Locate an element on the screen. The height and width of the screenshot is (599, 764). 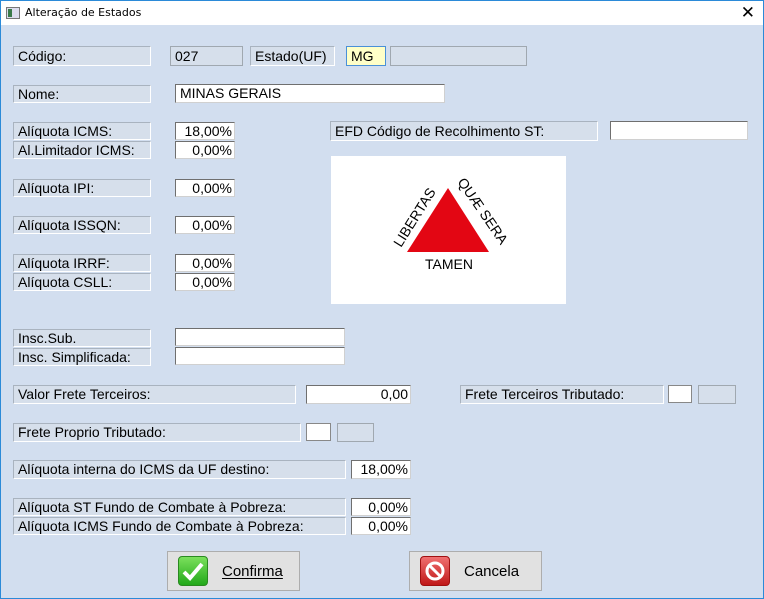
aliquota-issqn-input: 0,00% is located at coordinates (205, 225).